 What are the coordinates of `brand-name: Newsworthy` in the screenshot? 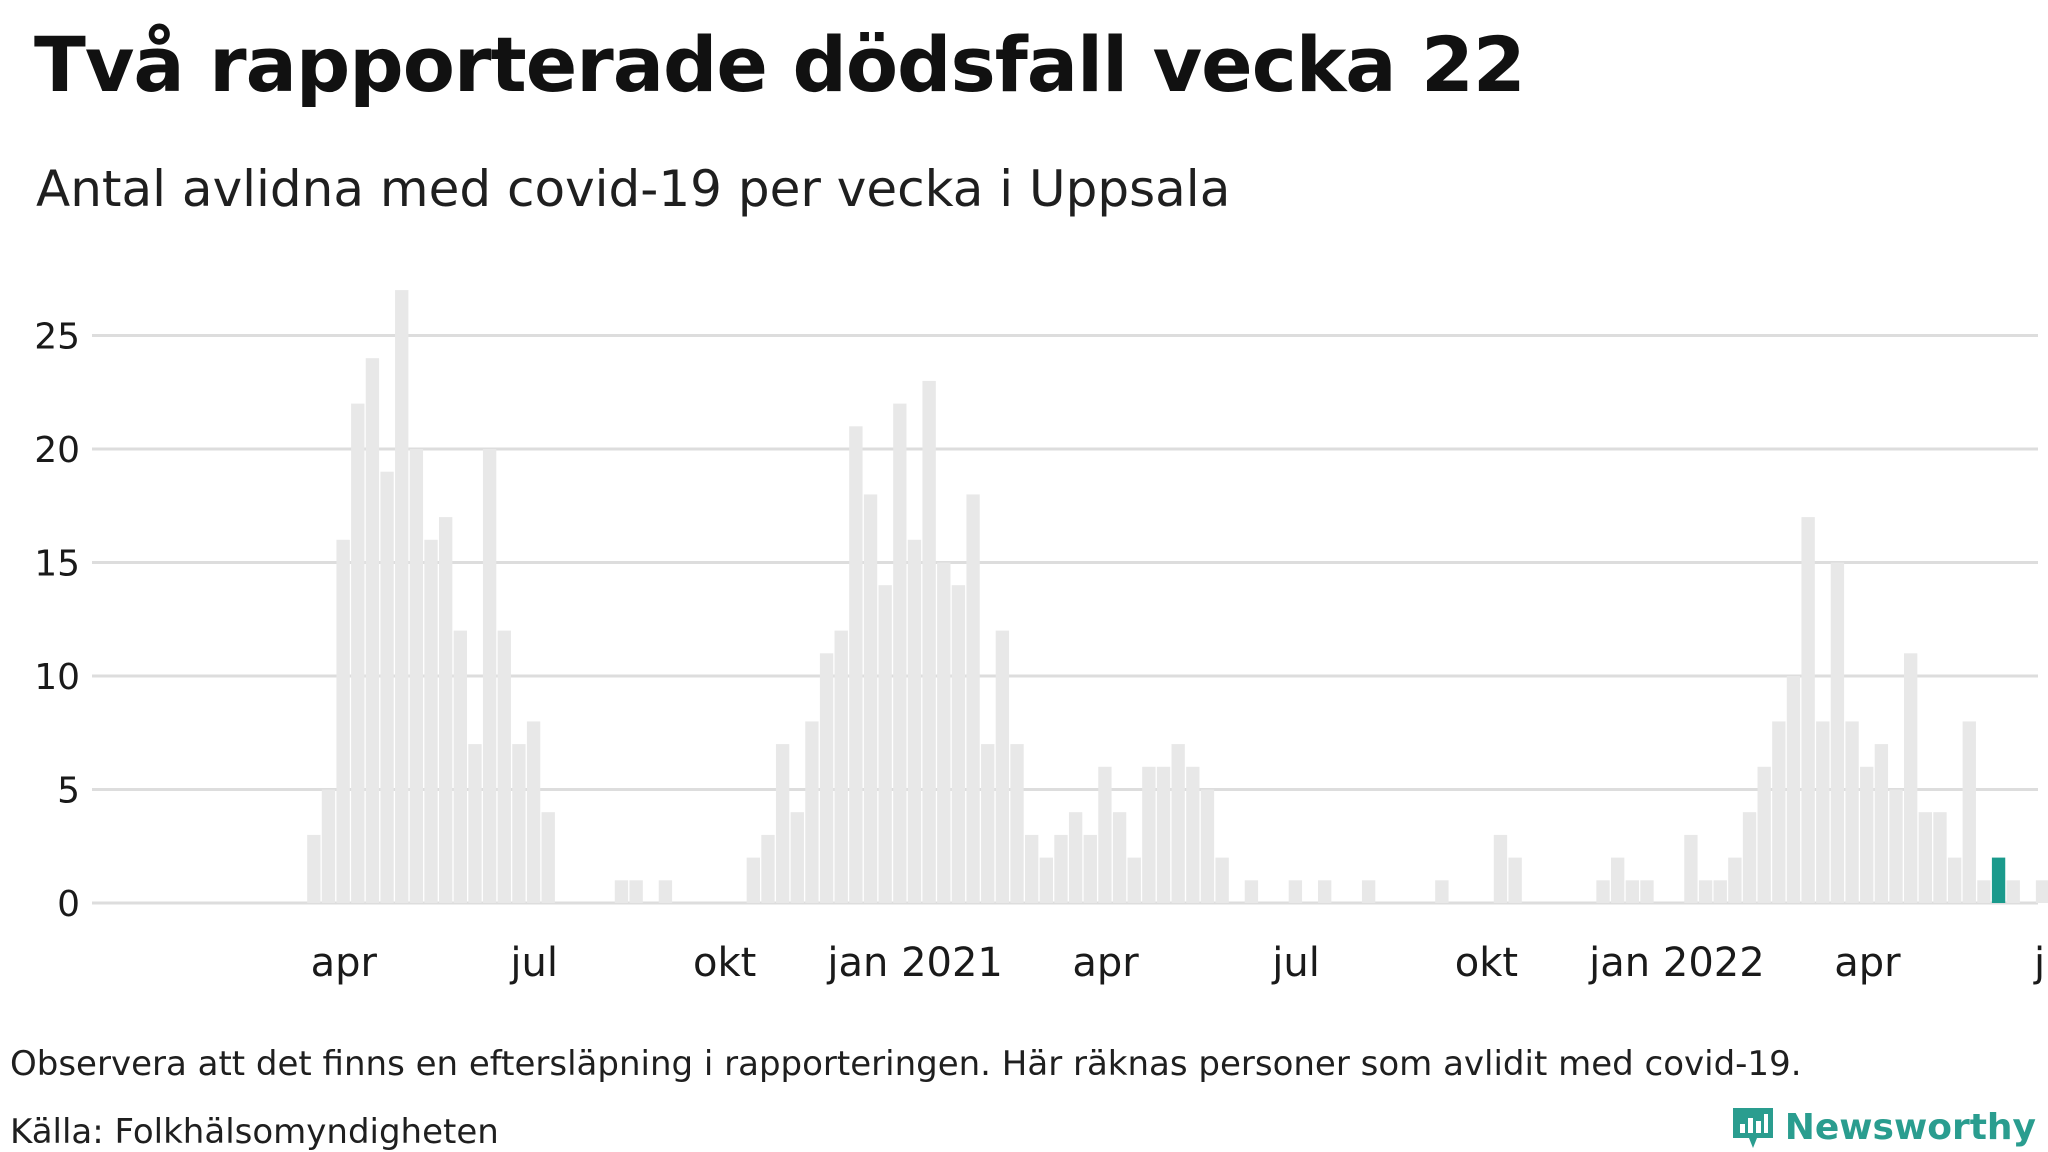 It's located at (1910, 1127).